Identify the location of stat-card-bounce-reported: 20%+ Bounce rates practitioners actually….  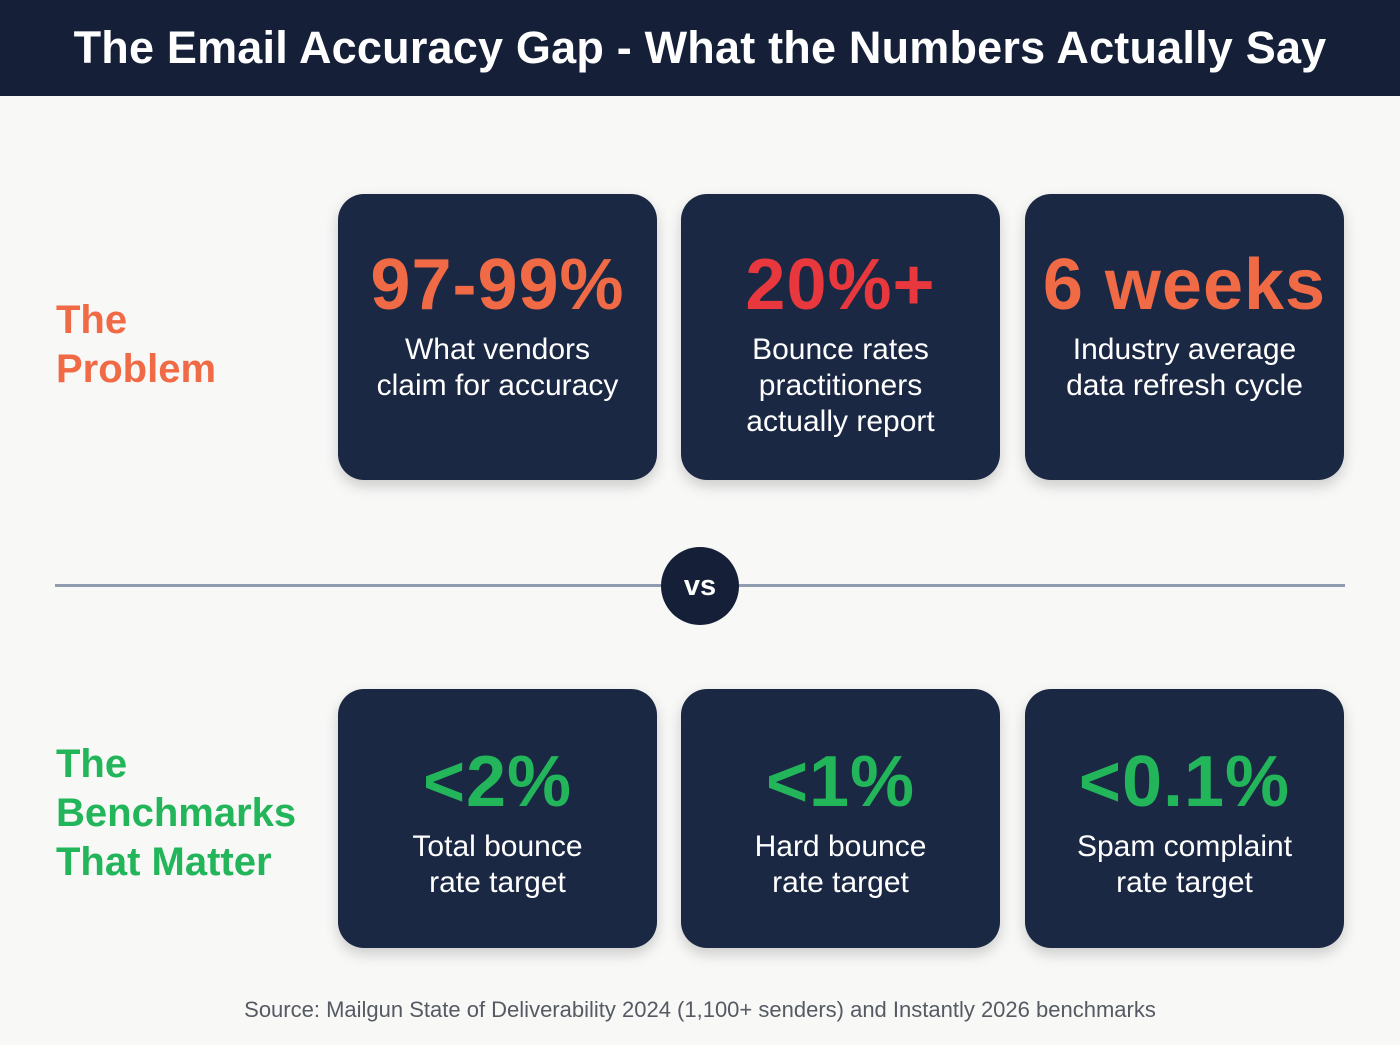
(840, 337).